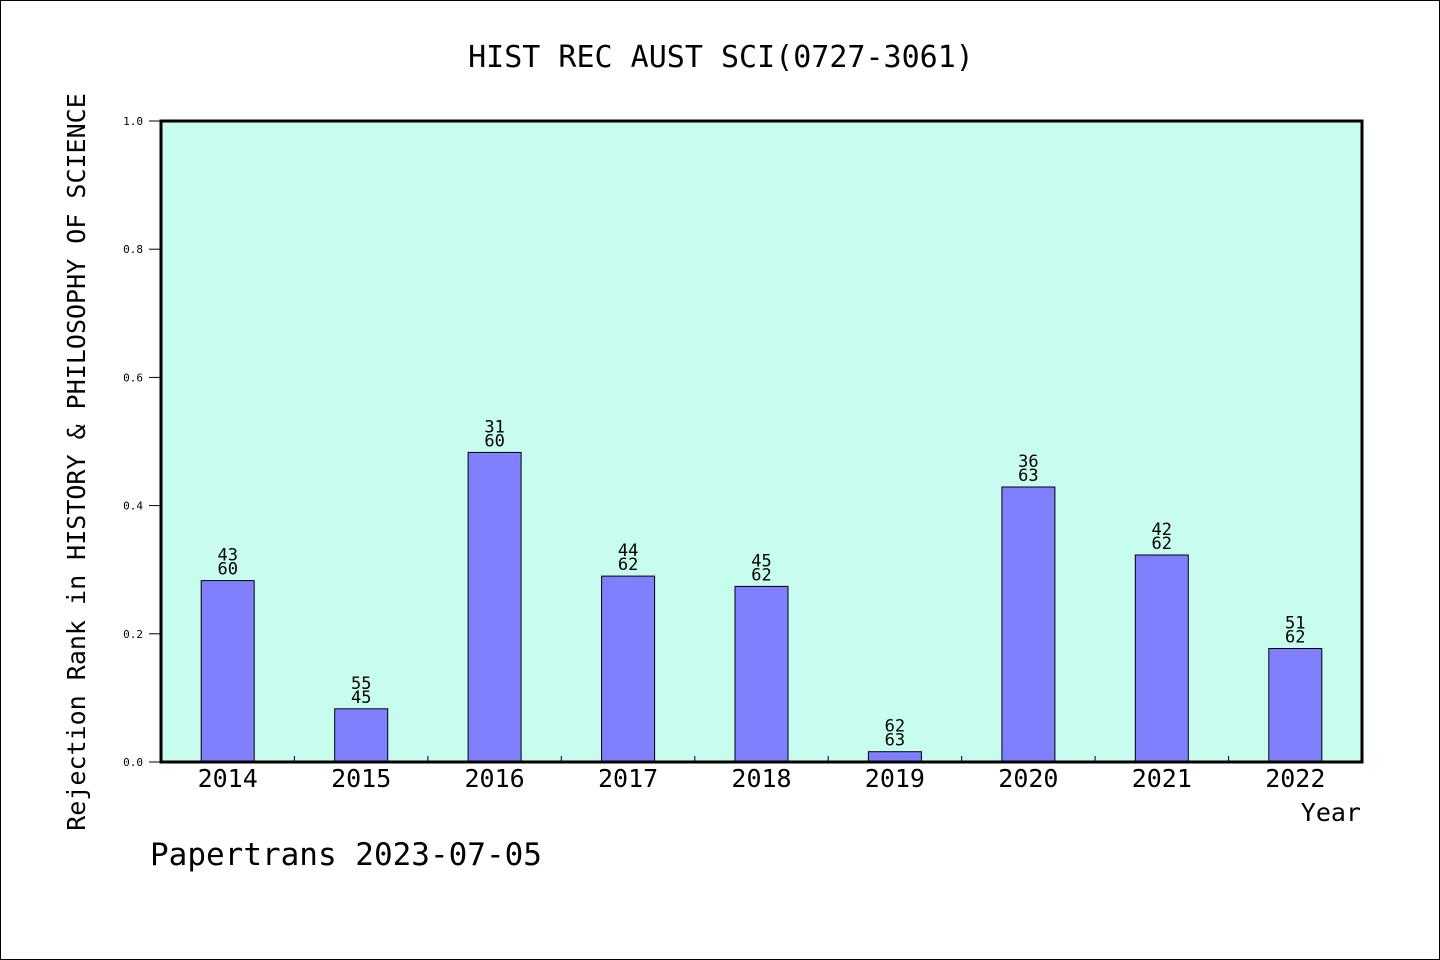  Describe the element at coordinates (761, 674) in the screenshot. I see `bar-2018` at that location.